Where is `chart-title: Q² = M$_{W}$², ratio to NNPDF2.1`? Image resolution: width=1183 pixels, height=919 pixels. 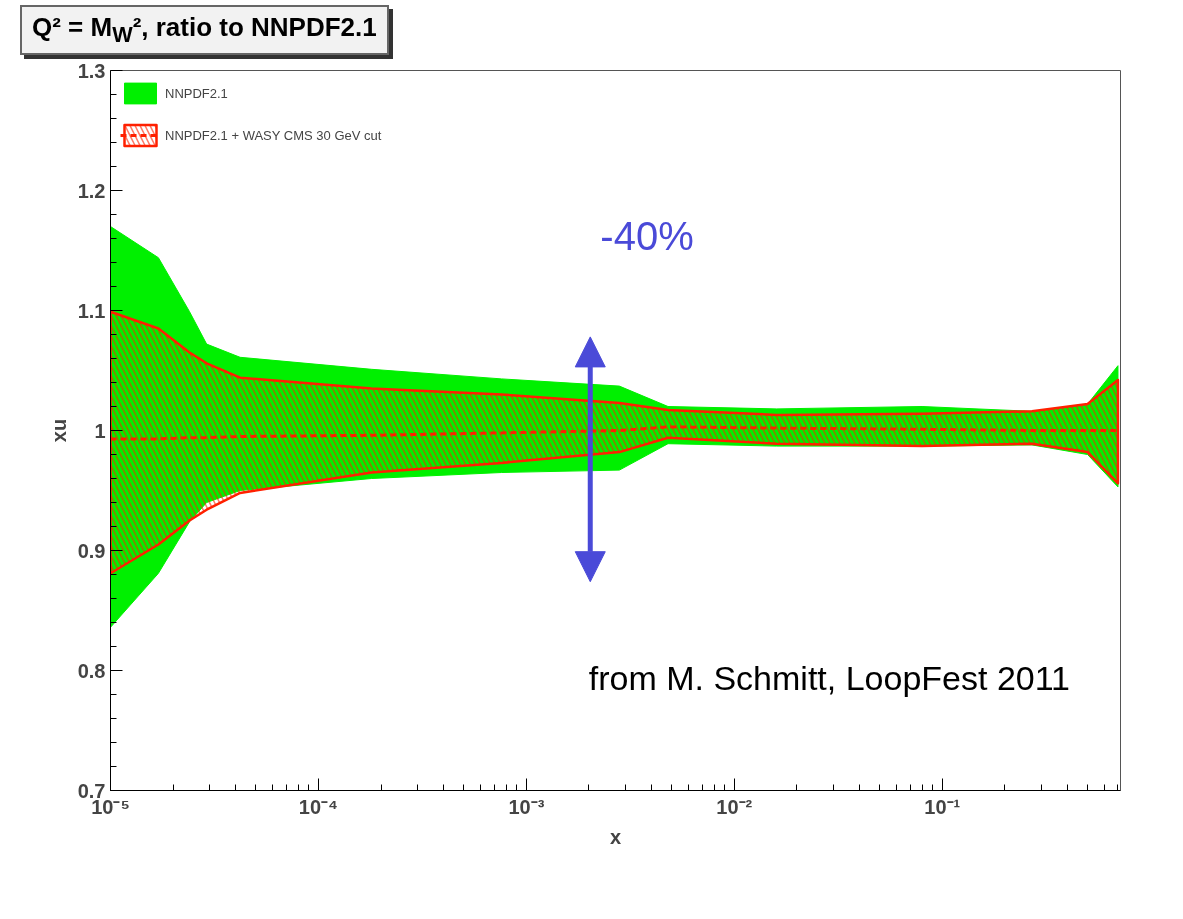 chart-title: Q² = M$_{W}$², ratio to NNPDF2.1 is located at coordinates (204, 30).